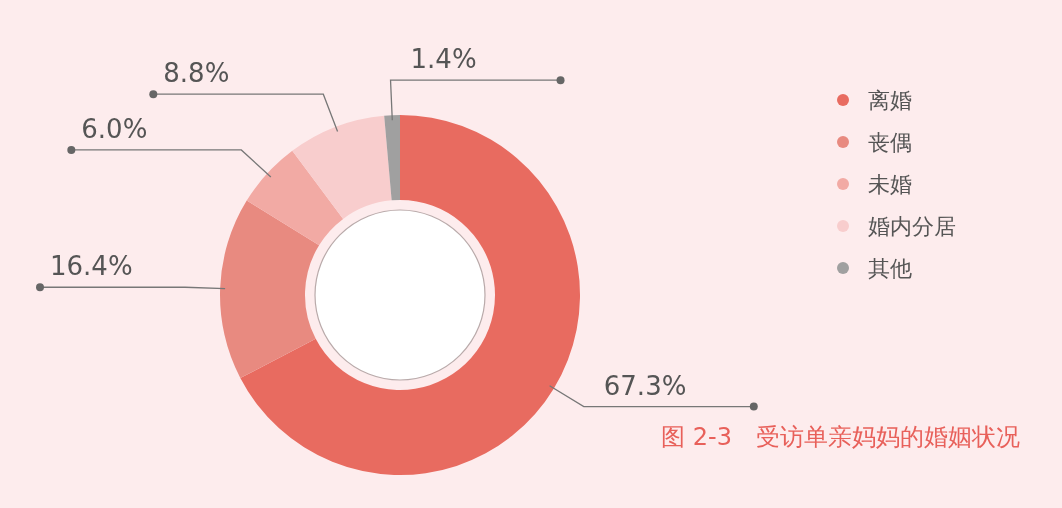 This screenshot has width=1062, height=508. I want to click on data-label: 67.3%, so click(645, 385).